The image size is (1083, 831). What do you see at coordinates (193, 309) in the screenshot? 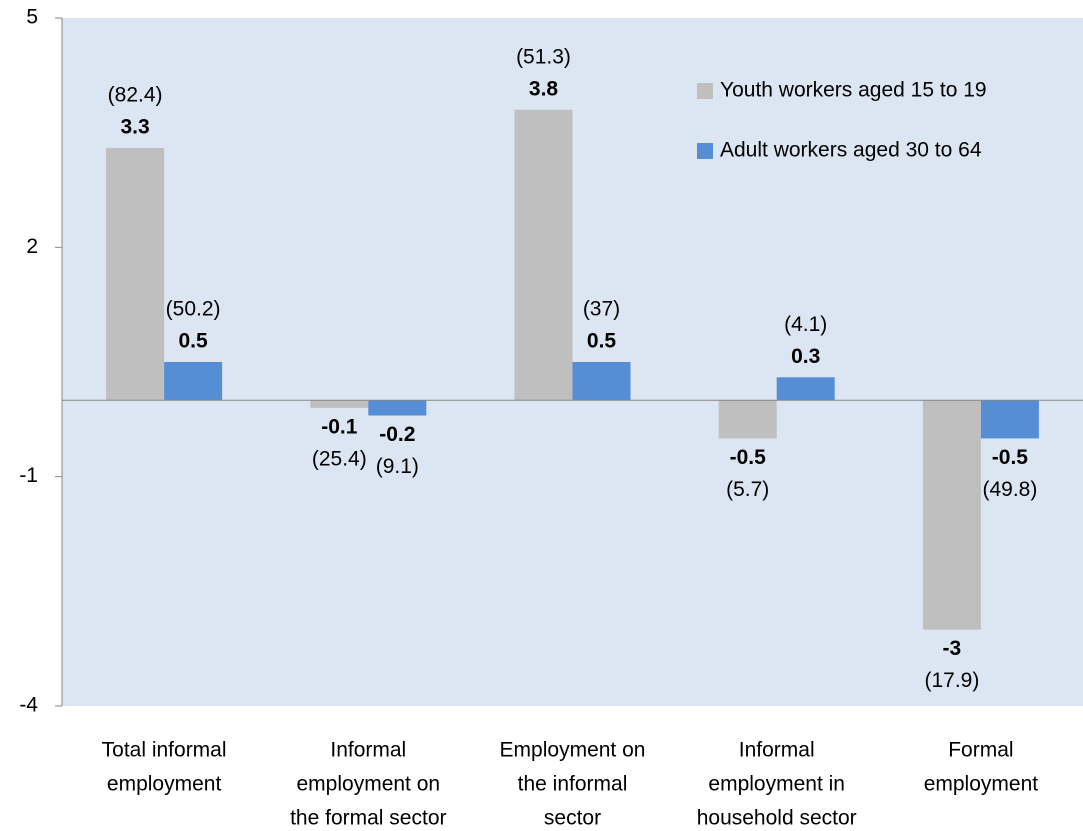
I see `note-label: (50.2)` at bounding box center [193, 309].